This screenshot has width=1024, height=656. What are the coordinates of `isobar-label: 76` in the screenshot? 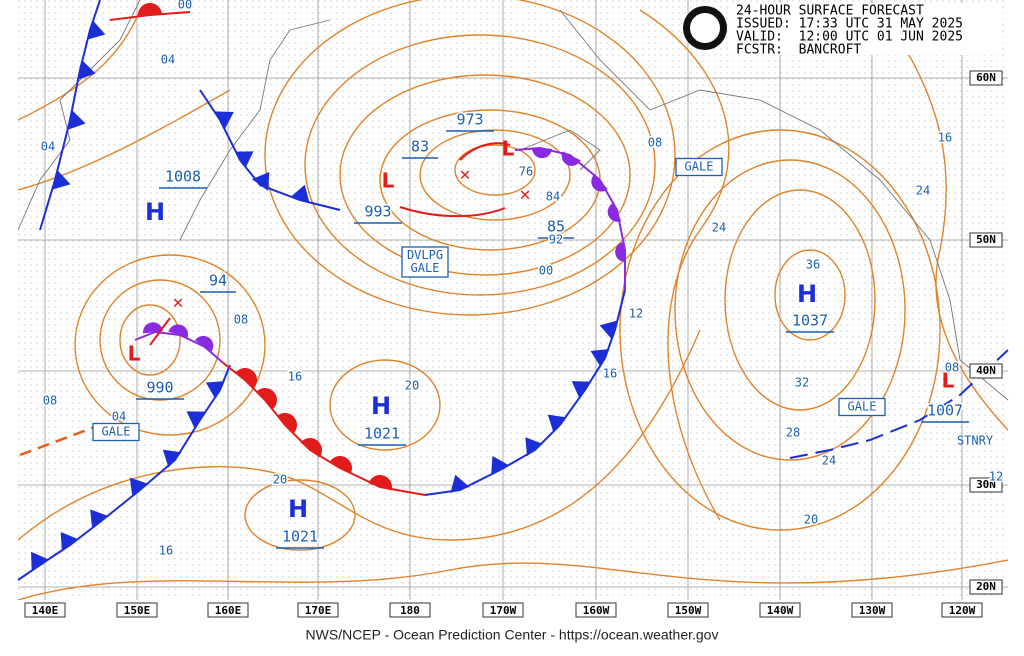 It's located at (526, 172).